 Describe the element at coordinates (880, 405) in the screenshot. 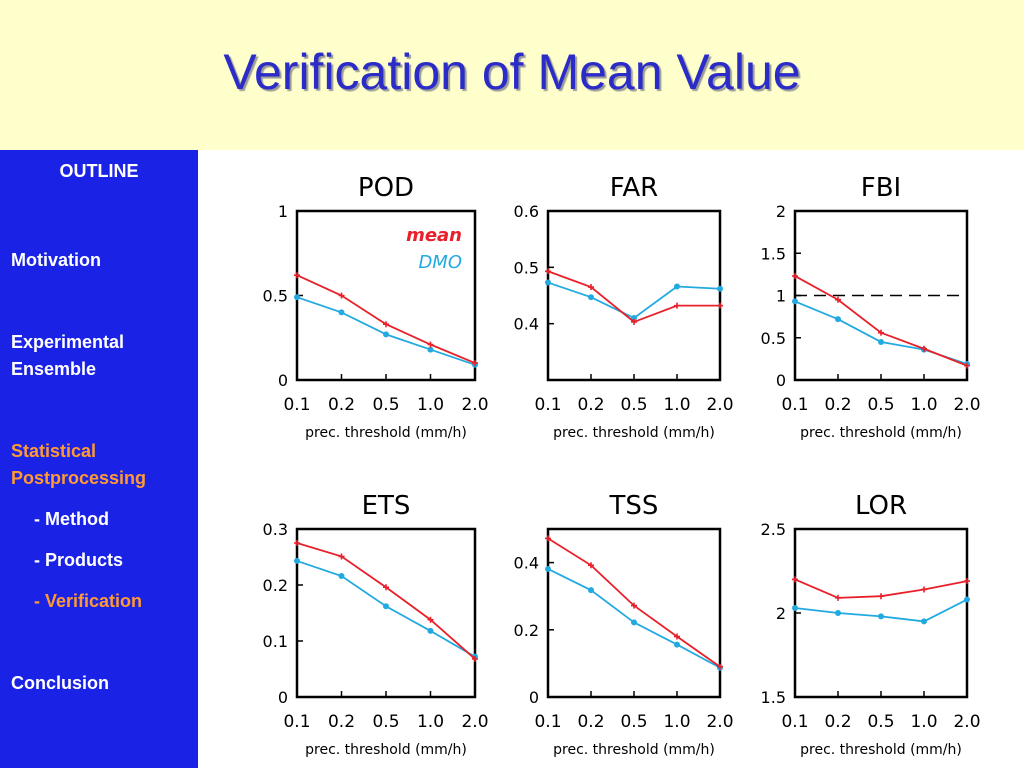

I see `fbi-x-tick-label: 0.5` at that location.